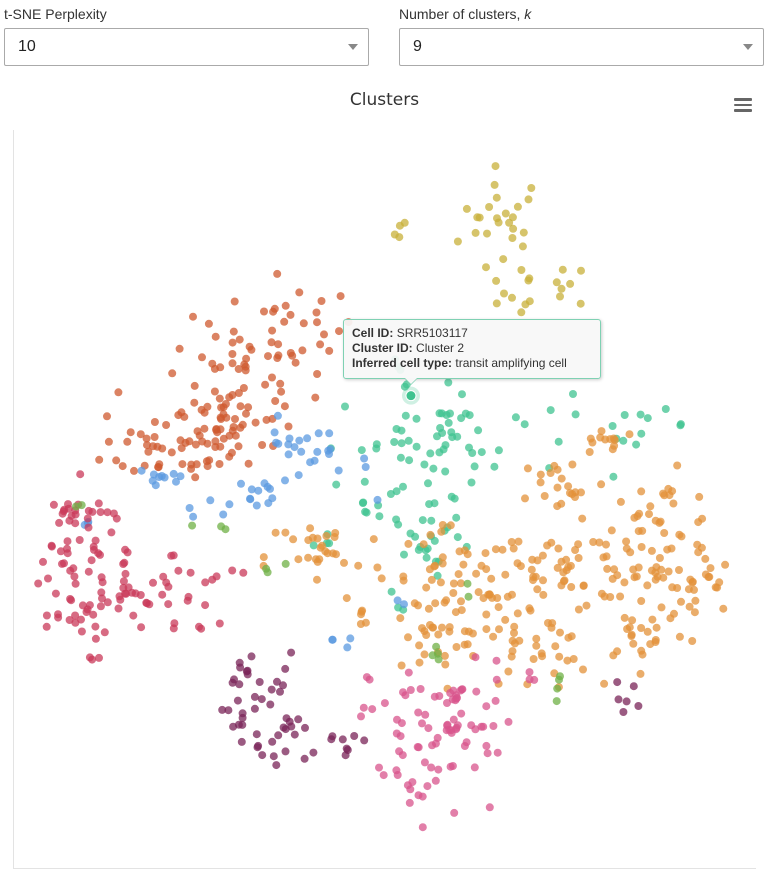  What do you see at coordinates (411, 396) in the screenshot?
I see `highlighted-point` at bounding box center [411, 396].